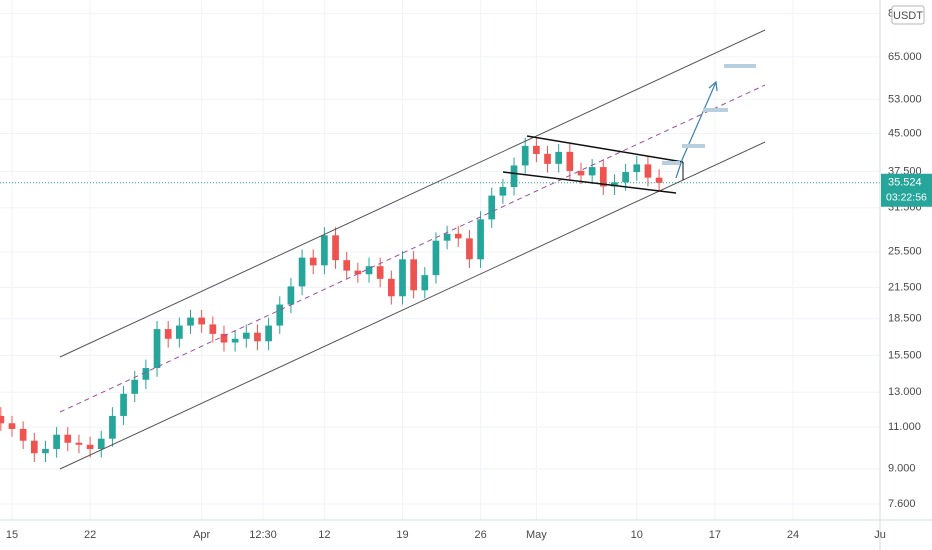  Describe the element at coordinates (402, 535) in the screenshot. I see `x-tick-label: 19` at that location.